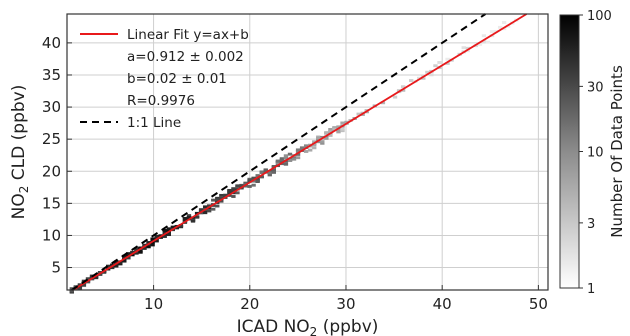 This screenshot has width=630, height=336. I want to click on legend-stat-r: R=0.9976, so click(161, 101).